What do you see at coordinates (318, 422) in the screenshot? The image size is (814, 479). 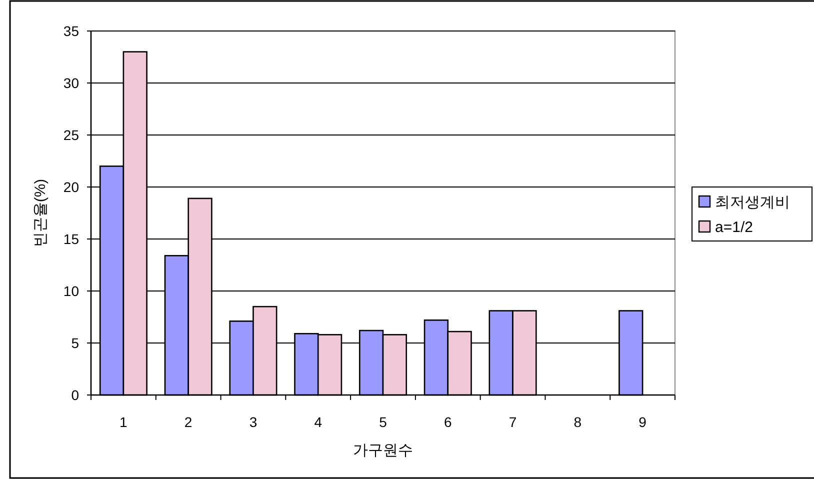 I see `x-tick-label: 4` at bounding box center [318, 422].